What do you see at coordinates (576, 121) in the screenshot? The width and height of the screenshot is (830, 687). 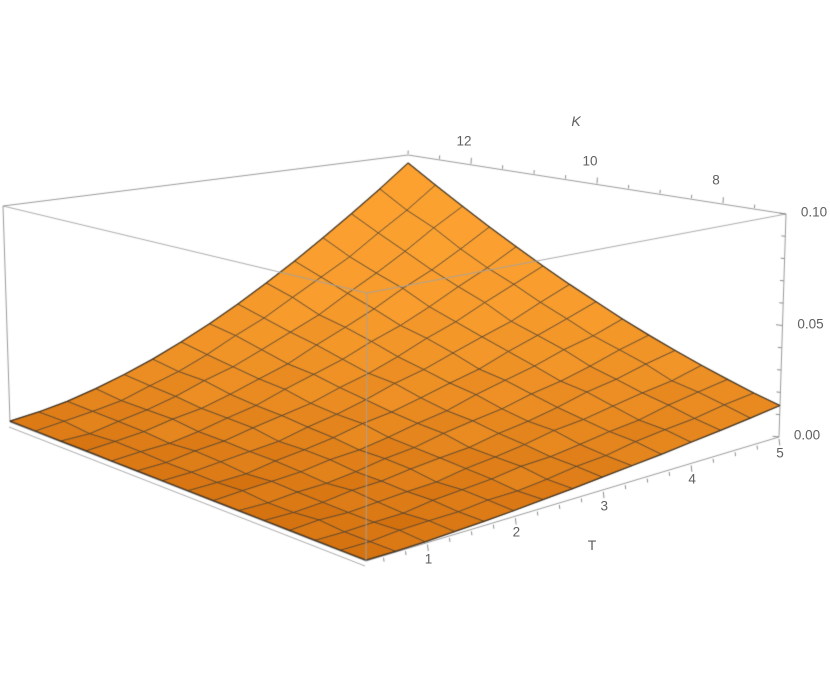 I see `y-axis-label: K` at bounding box center [576, 121].